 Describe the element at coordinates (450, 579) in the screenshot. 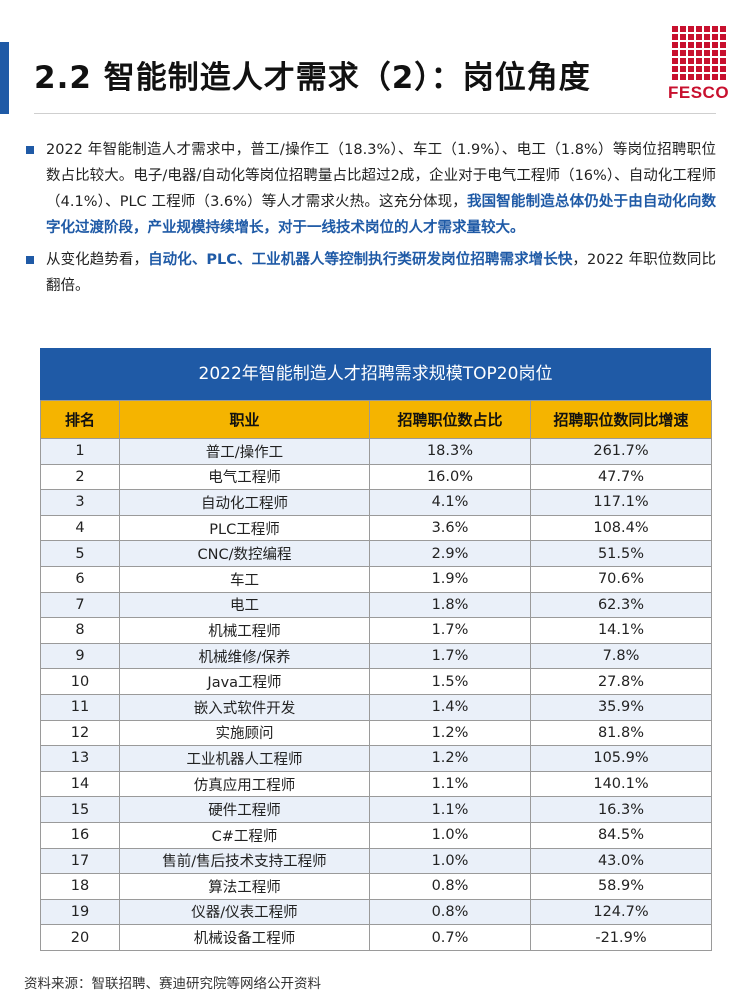

I see `cell-share: 1.9%` at that location.